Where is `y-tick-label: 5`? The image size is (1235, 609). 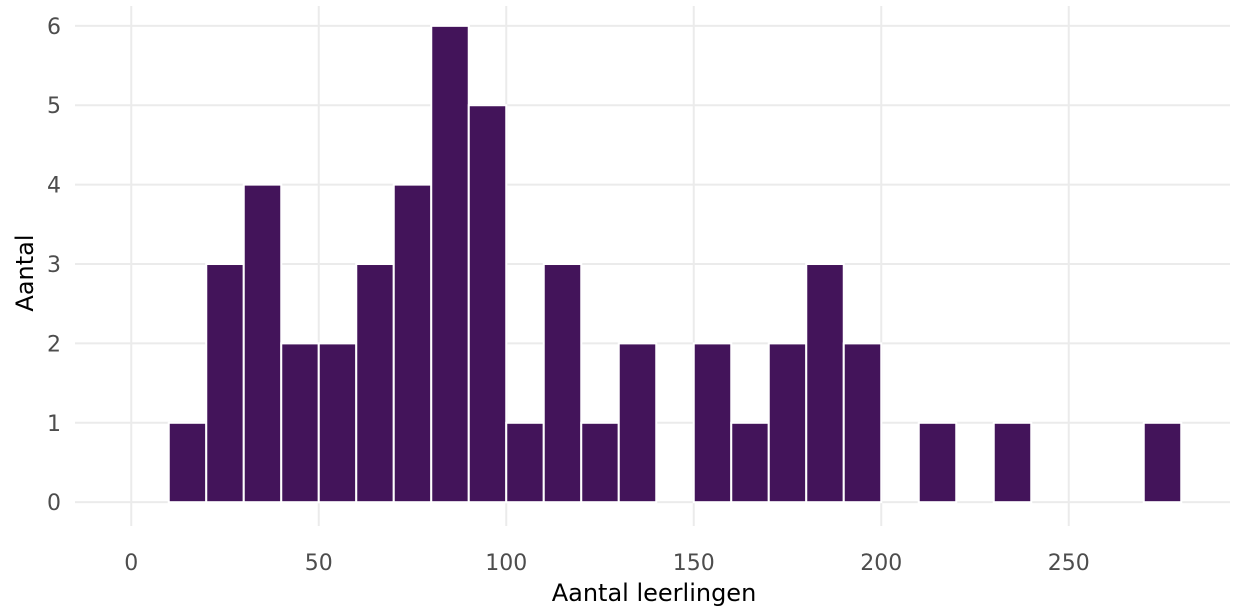 y-tick-label: 5 is located at coordinates (54, 106).